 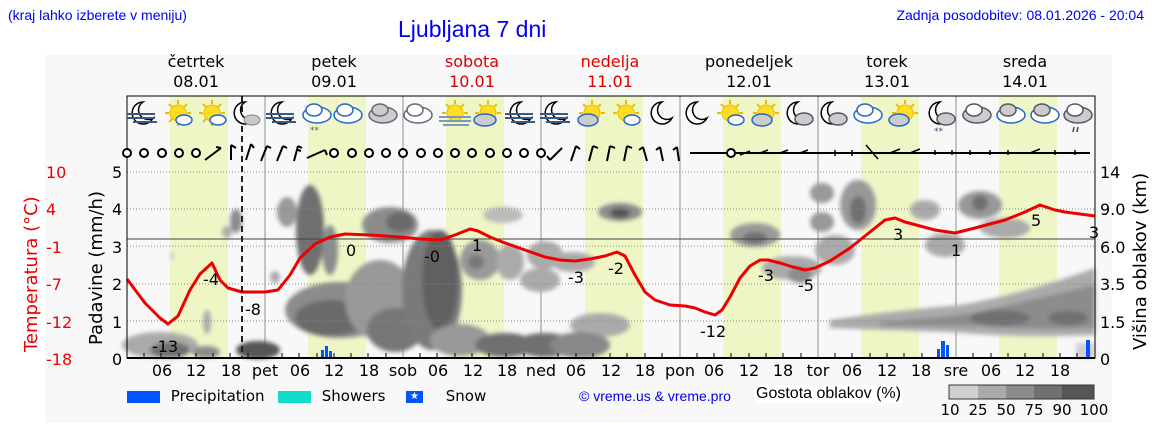 What do you see at coordinates (749, 71) in the screenshot?
I see `day-header-monday: ponedeljek 12.01` at bounding box center [749, 71].